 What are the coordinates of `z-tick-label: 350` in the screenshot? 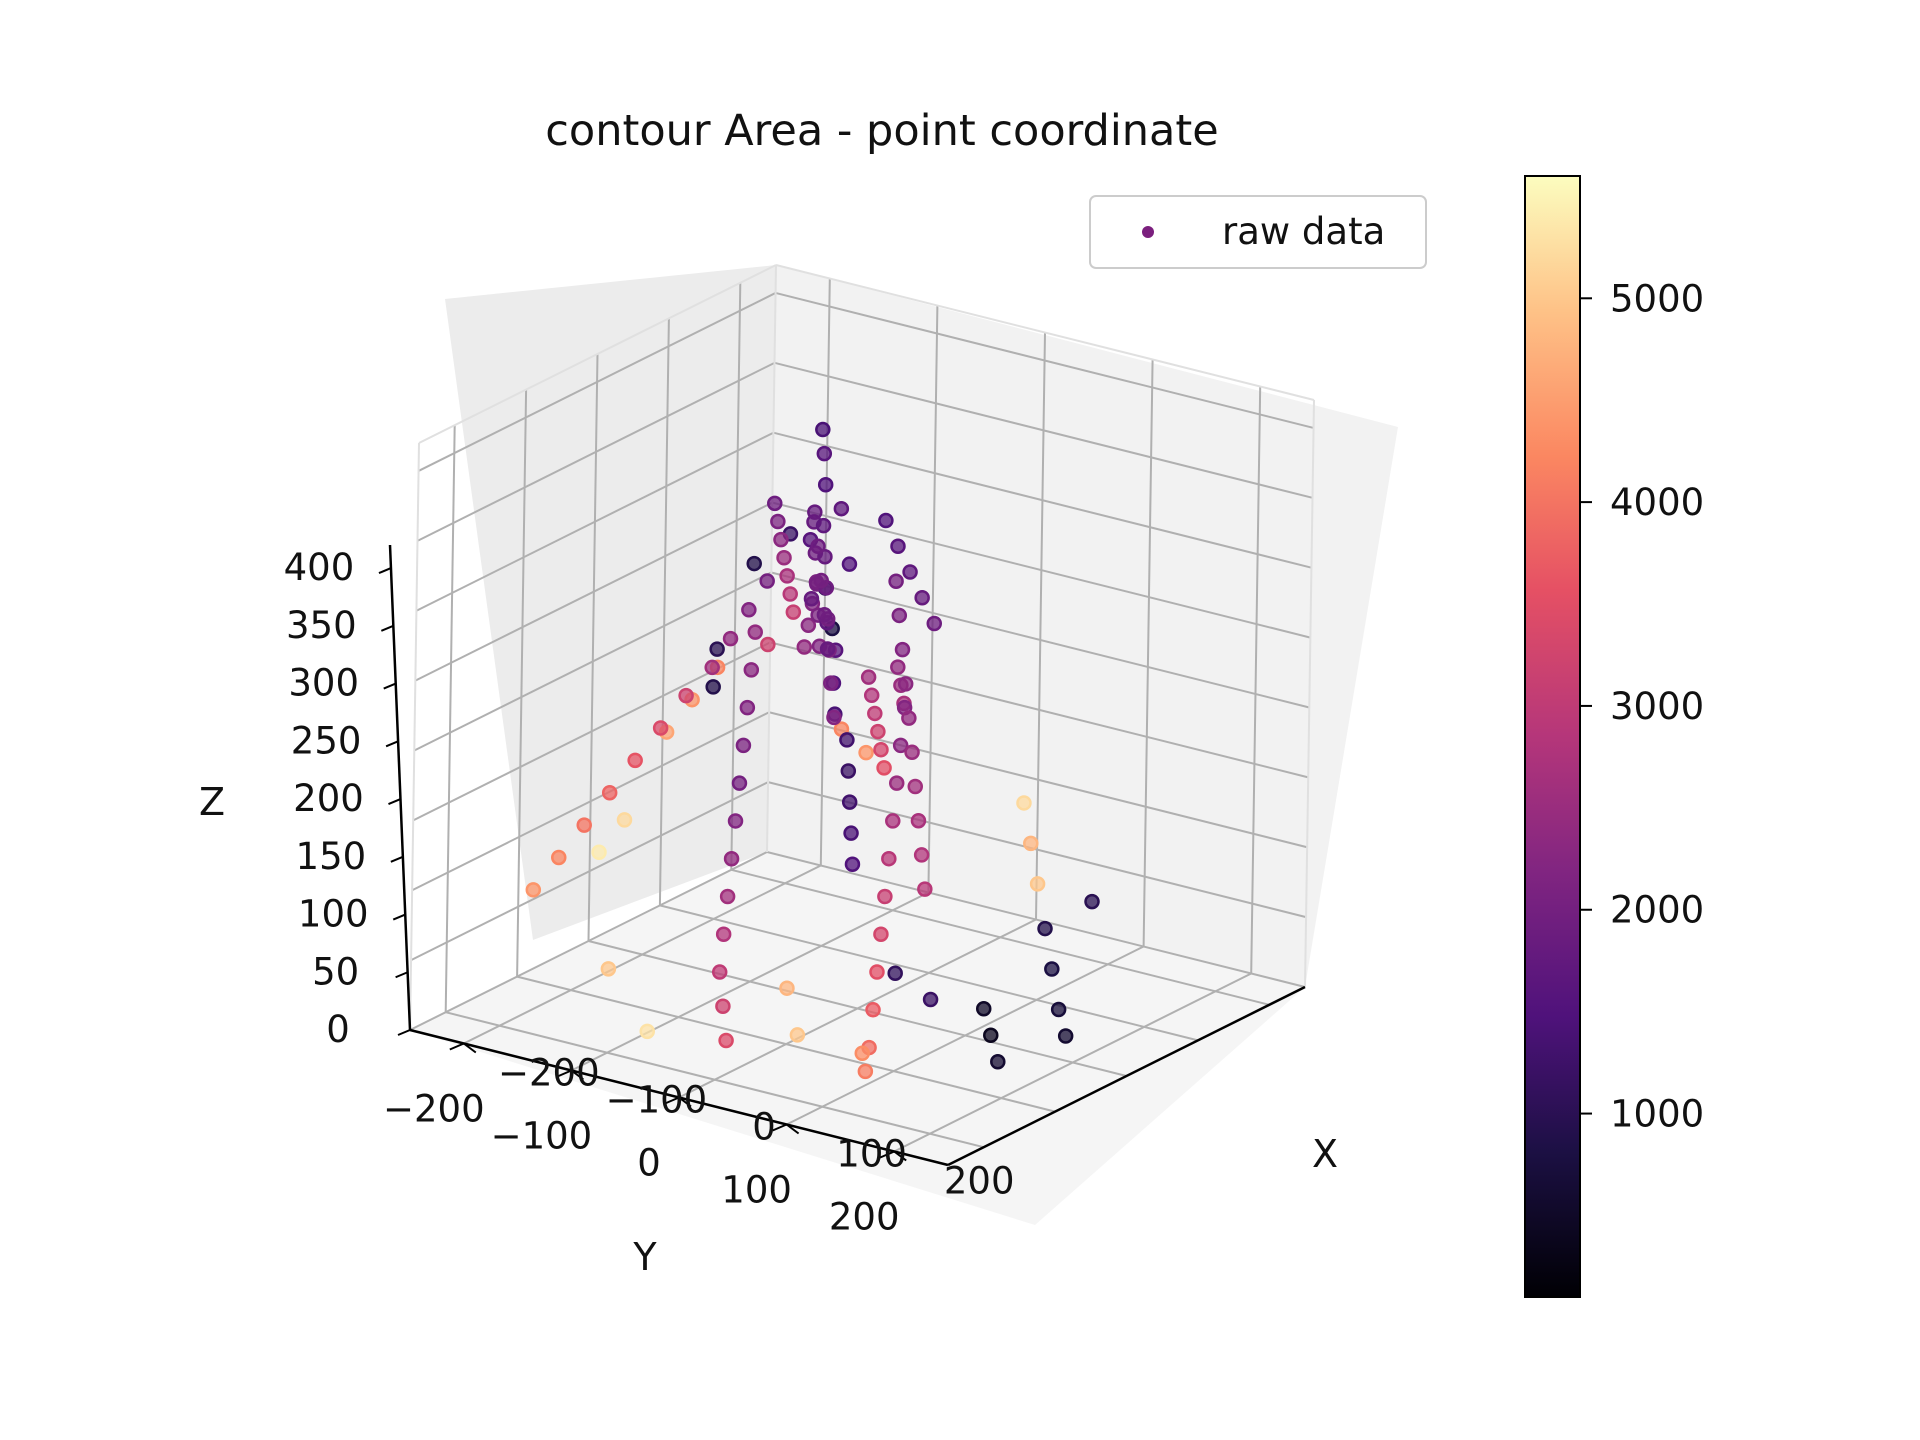 It's located at (321, 625).